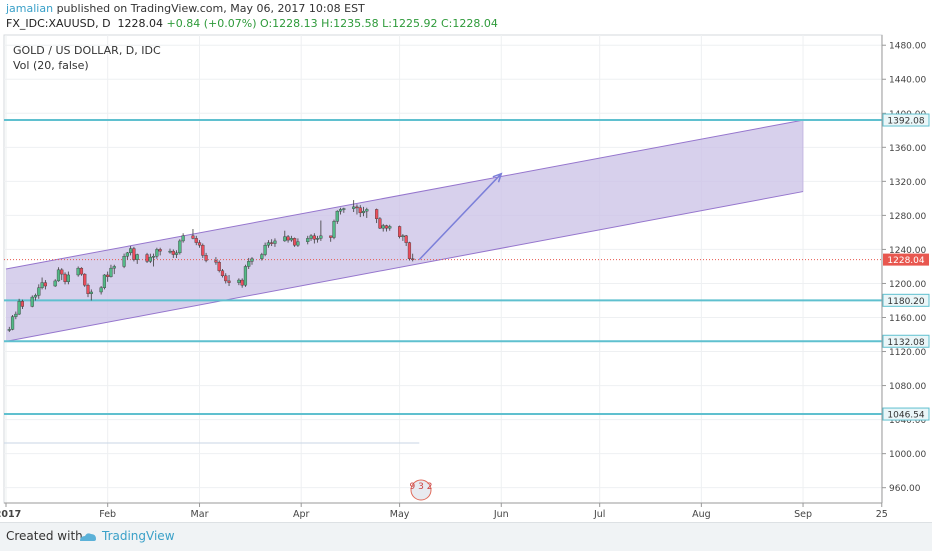 The width and height of the screenshot is (932, 551). I want to click on close-price: C:1228.04, so click(469, 23).